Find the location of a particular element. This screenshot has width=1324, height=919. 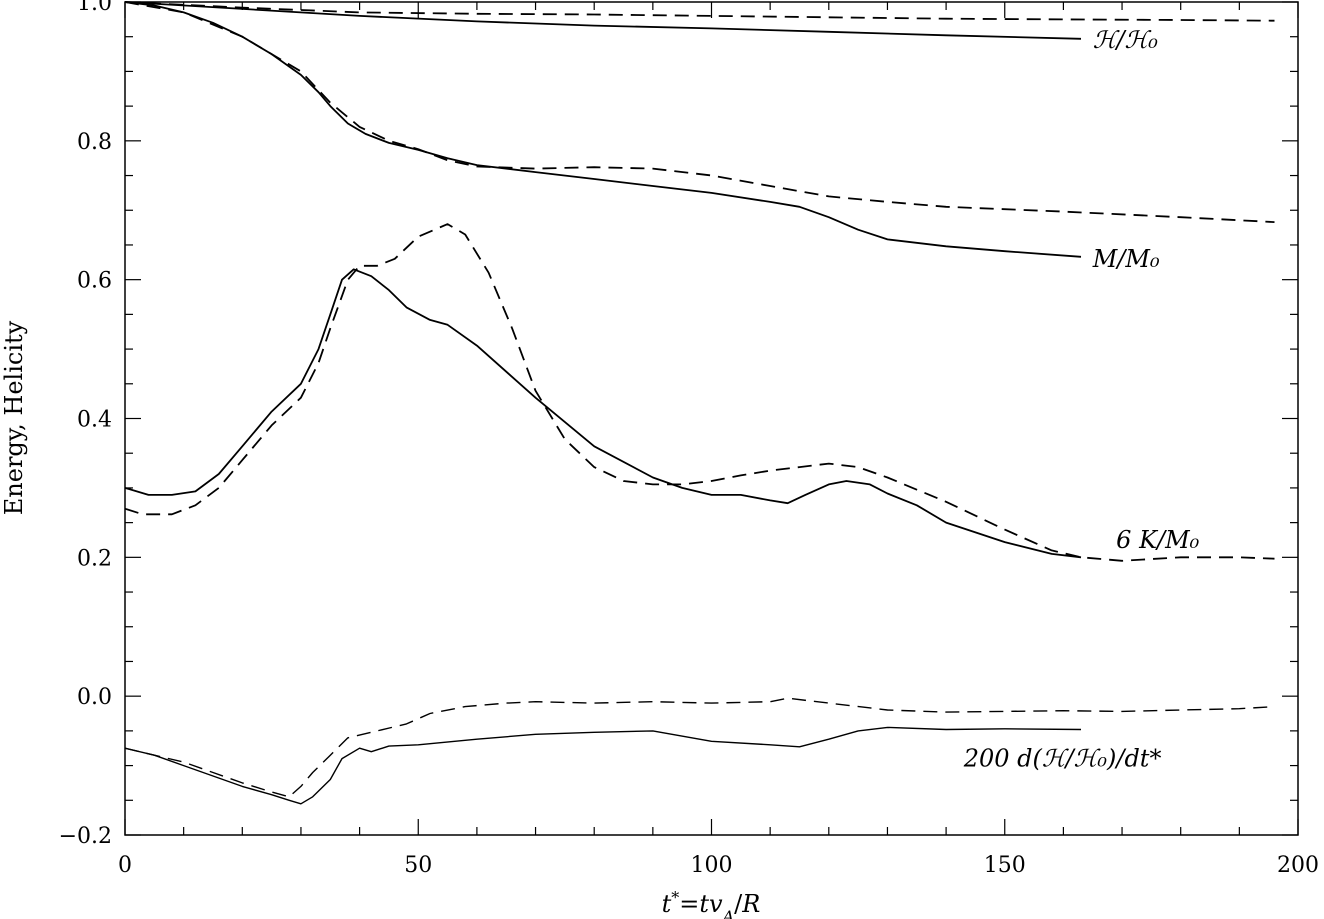

y-axis-title: Energy, Helicity is located at coordinates (14, 417).